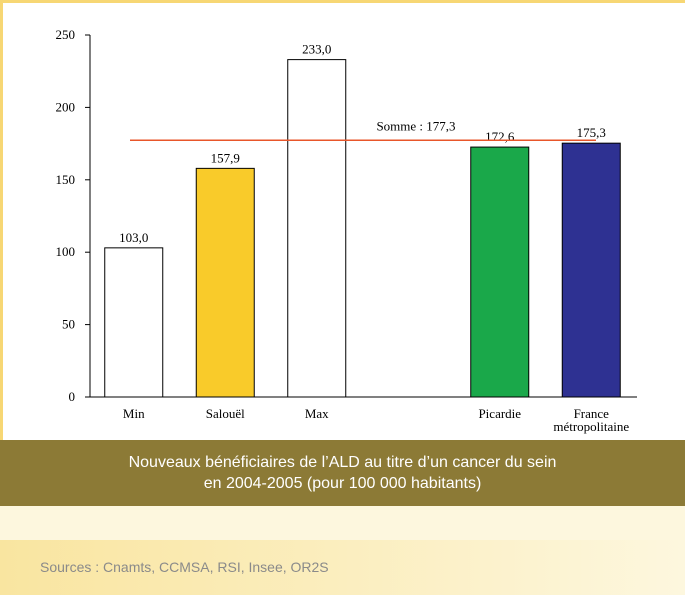  What do you see at coordinates (68, 324) in the screenshot?
I see `y-tick-label: 50` at bounding box center [68, 324].